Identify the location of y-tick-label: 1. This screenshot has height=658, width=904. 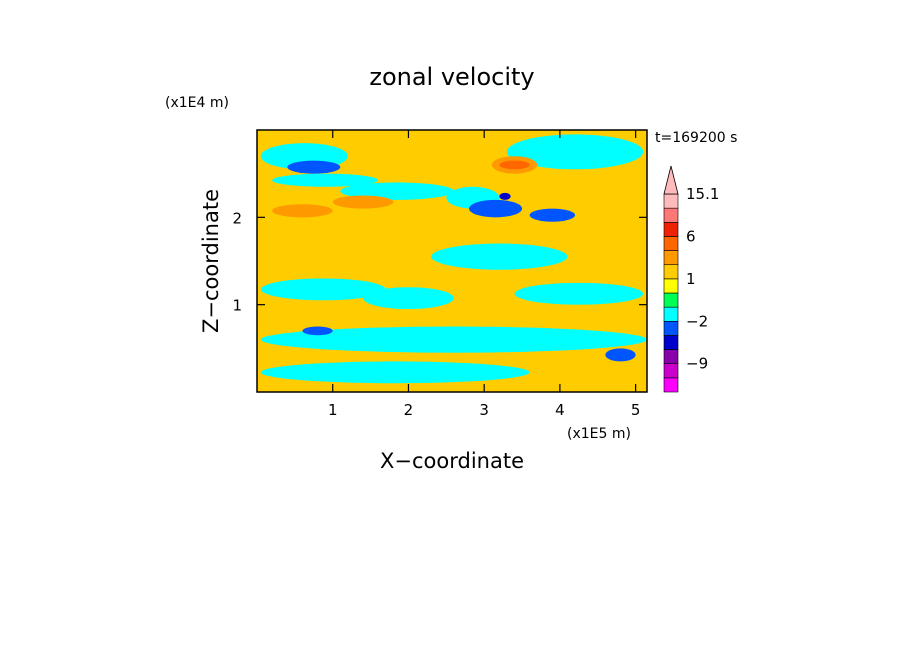
(237, 306).